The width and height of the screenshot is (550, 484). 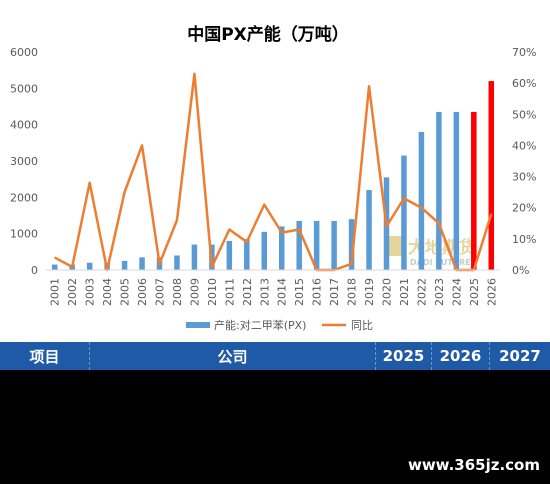 I want to click on bar-2025, so click(x=474, y=190).